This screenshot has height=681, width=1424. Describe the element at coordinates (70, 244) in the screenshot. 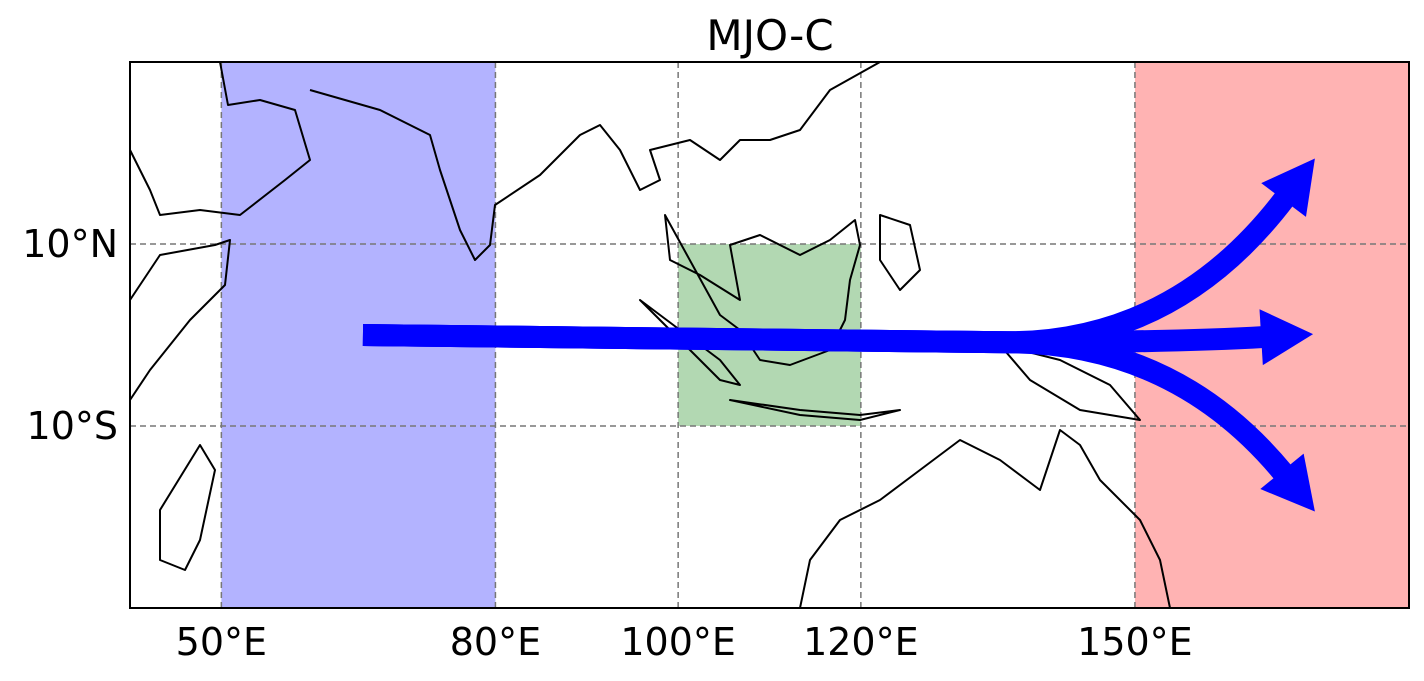

I see `y-tick-label: 10°N` at that location.